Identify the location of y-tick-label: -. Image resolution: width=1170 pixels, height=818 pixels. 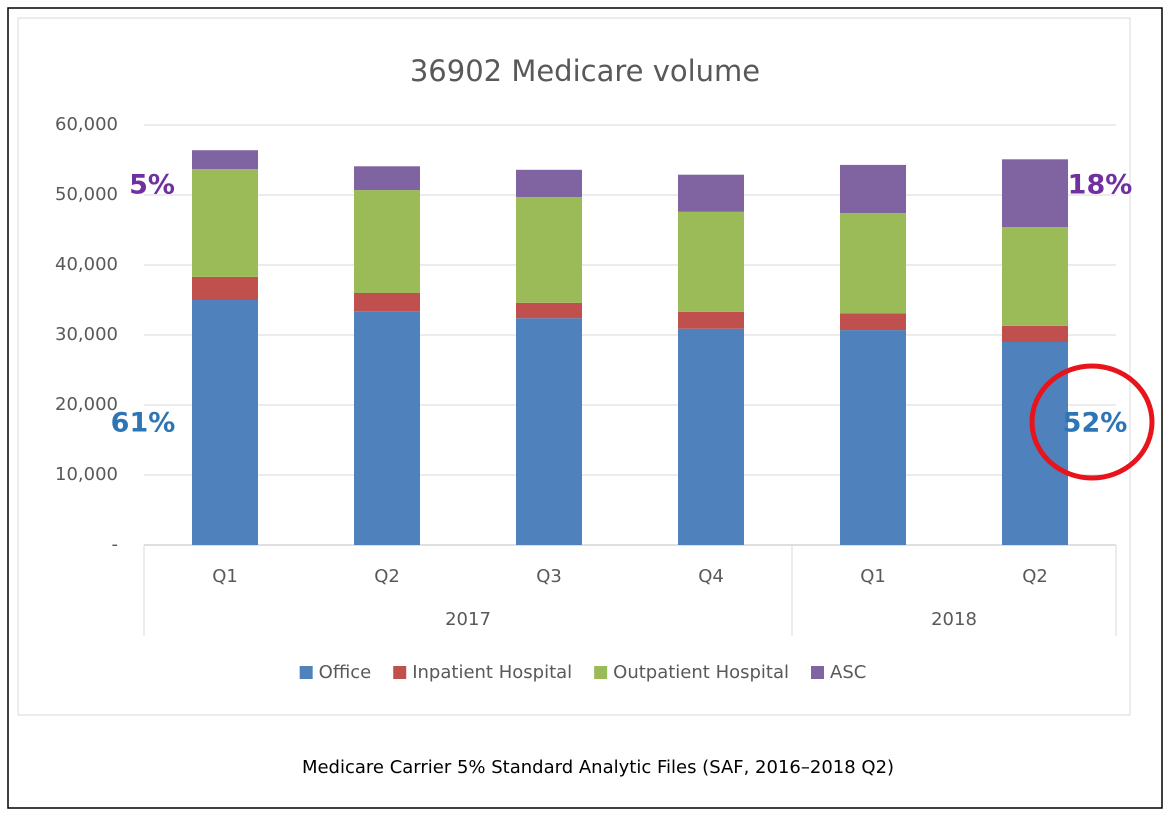
(115, 544).